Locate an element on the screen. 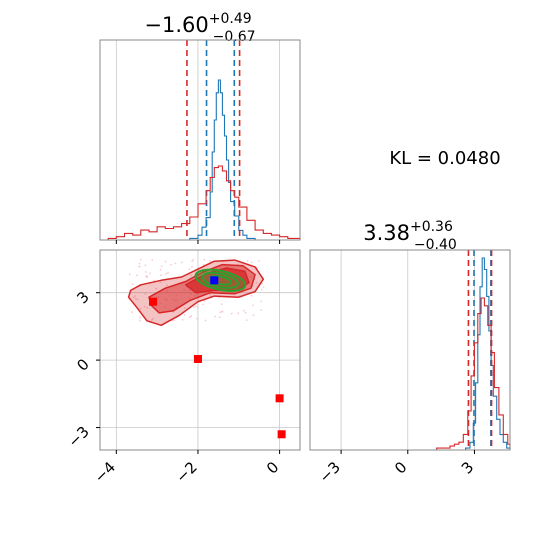  marginal-title-param-1: −1.60+0.49 −0.67 is located at coordinates (199, 28).